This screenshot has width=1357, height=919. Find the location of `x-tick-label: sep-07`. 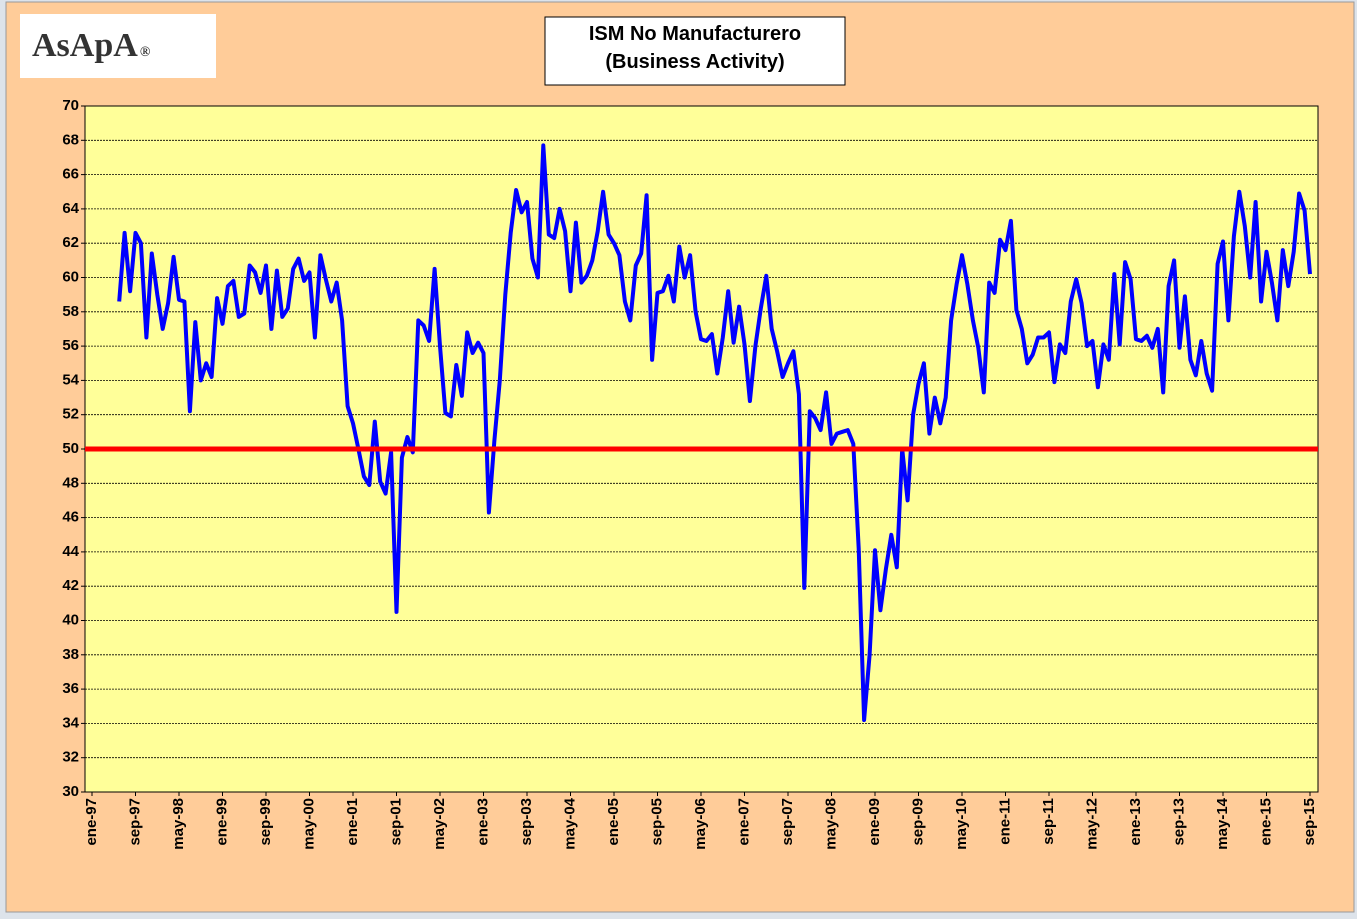

x-tick-label: sep-07 is located at coordinates (787, 822).